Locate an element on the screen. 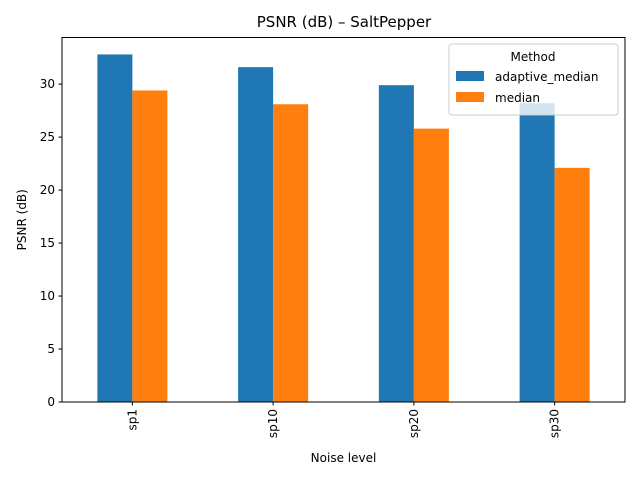 This screenshot has height=480, width=640. x-tick-label-sp10: sp10 is located at coordinates (273, 423).